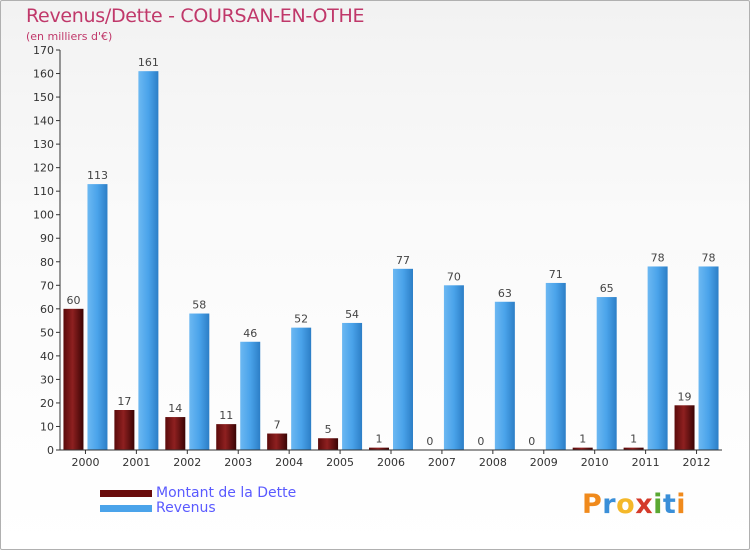 This screenshot has width=750, height=550. Describe the element at coordinates (592, 504) in the screenshot. I see `logo-letter: P` at that location.